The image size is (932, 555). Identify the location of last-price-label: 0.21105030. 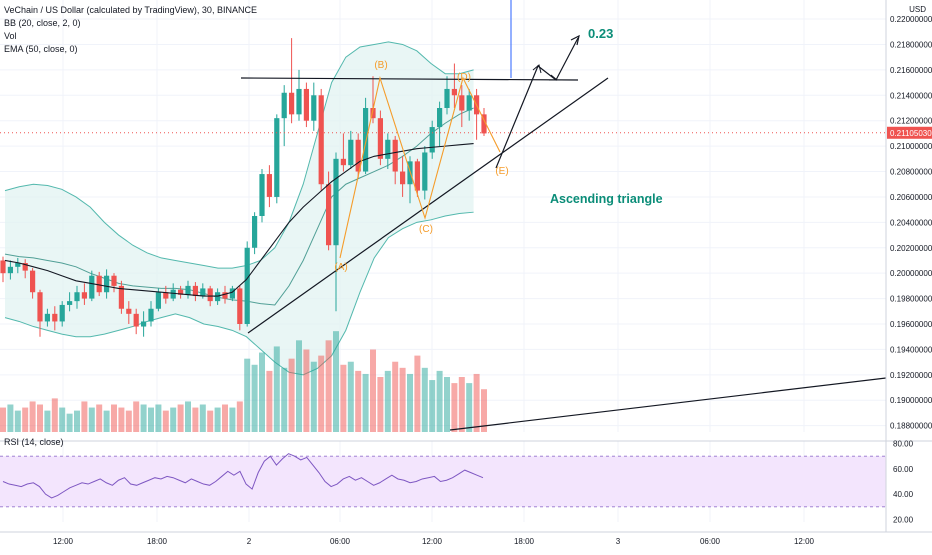
(911, 133).